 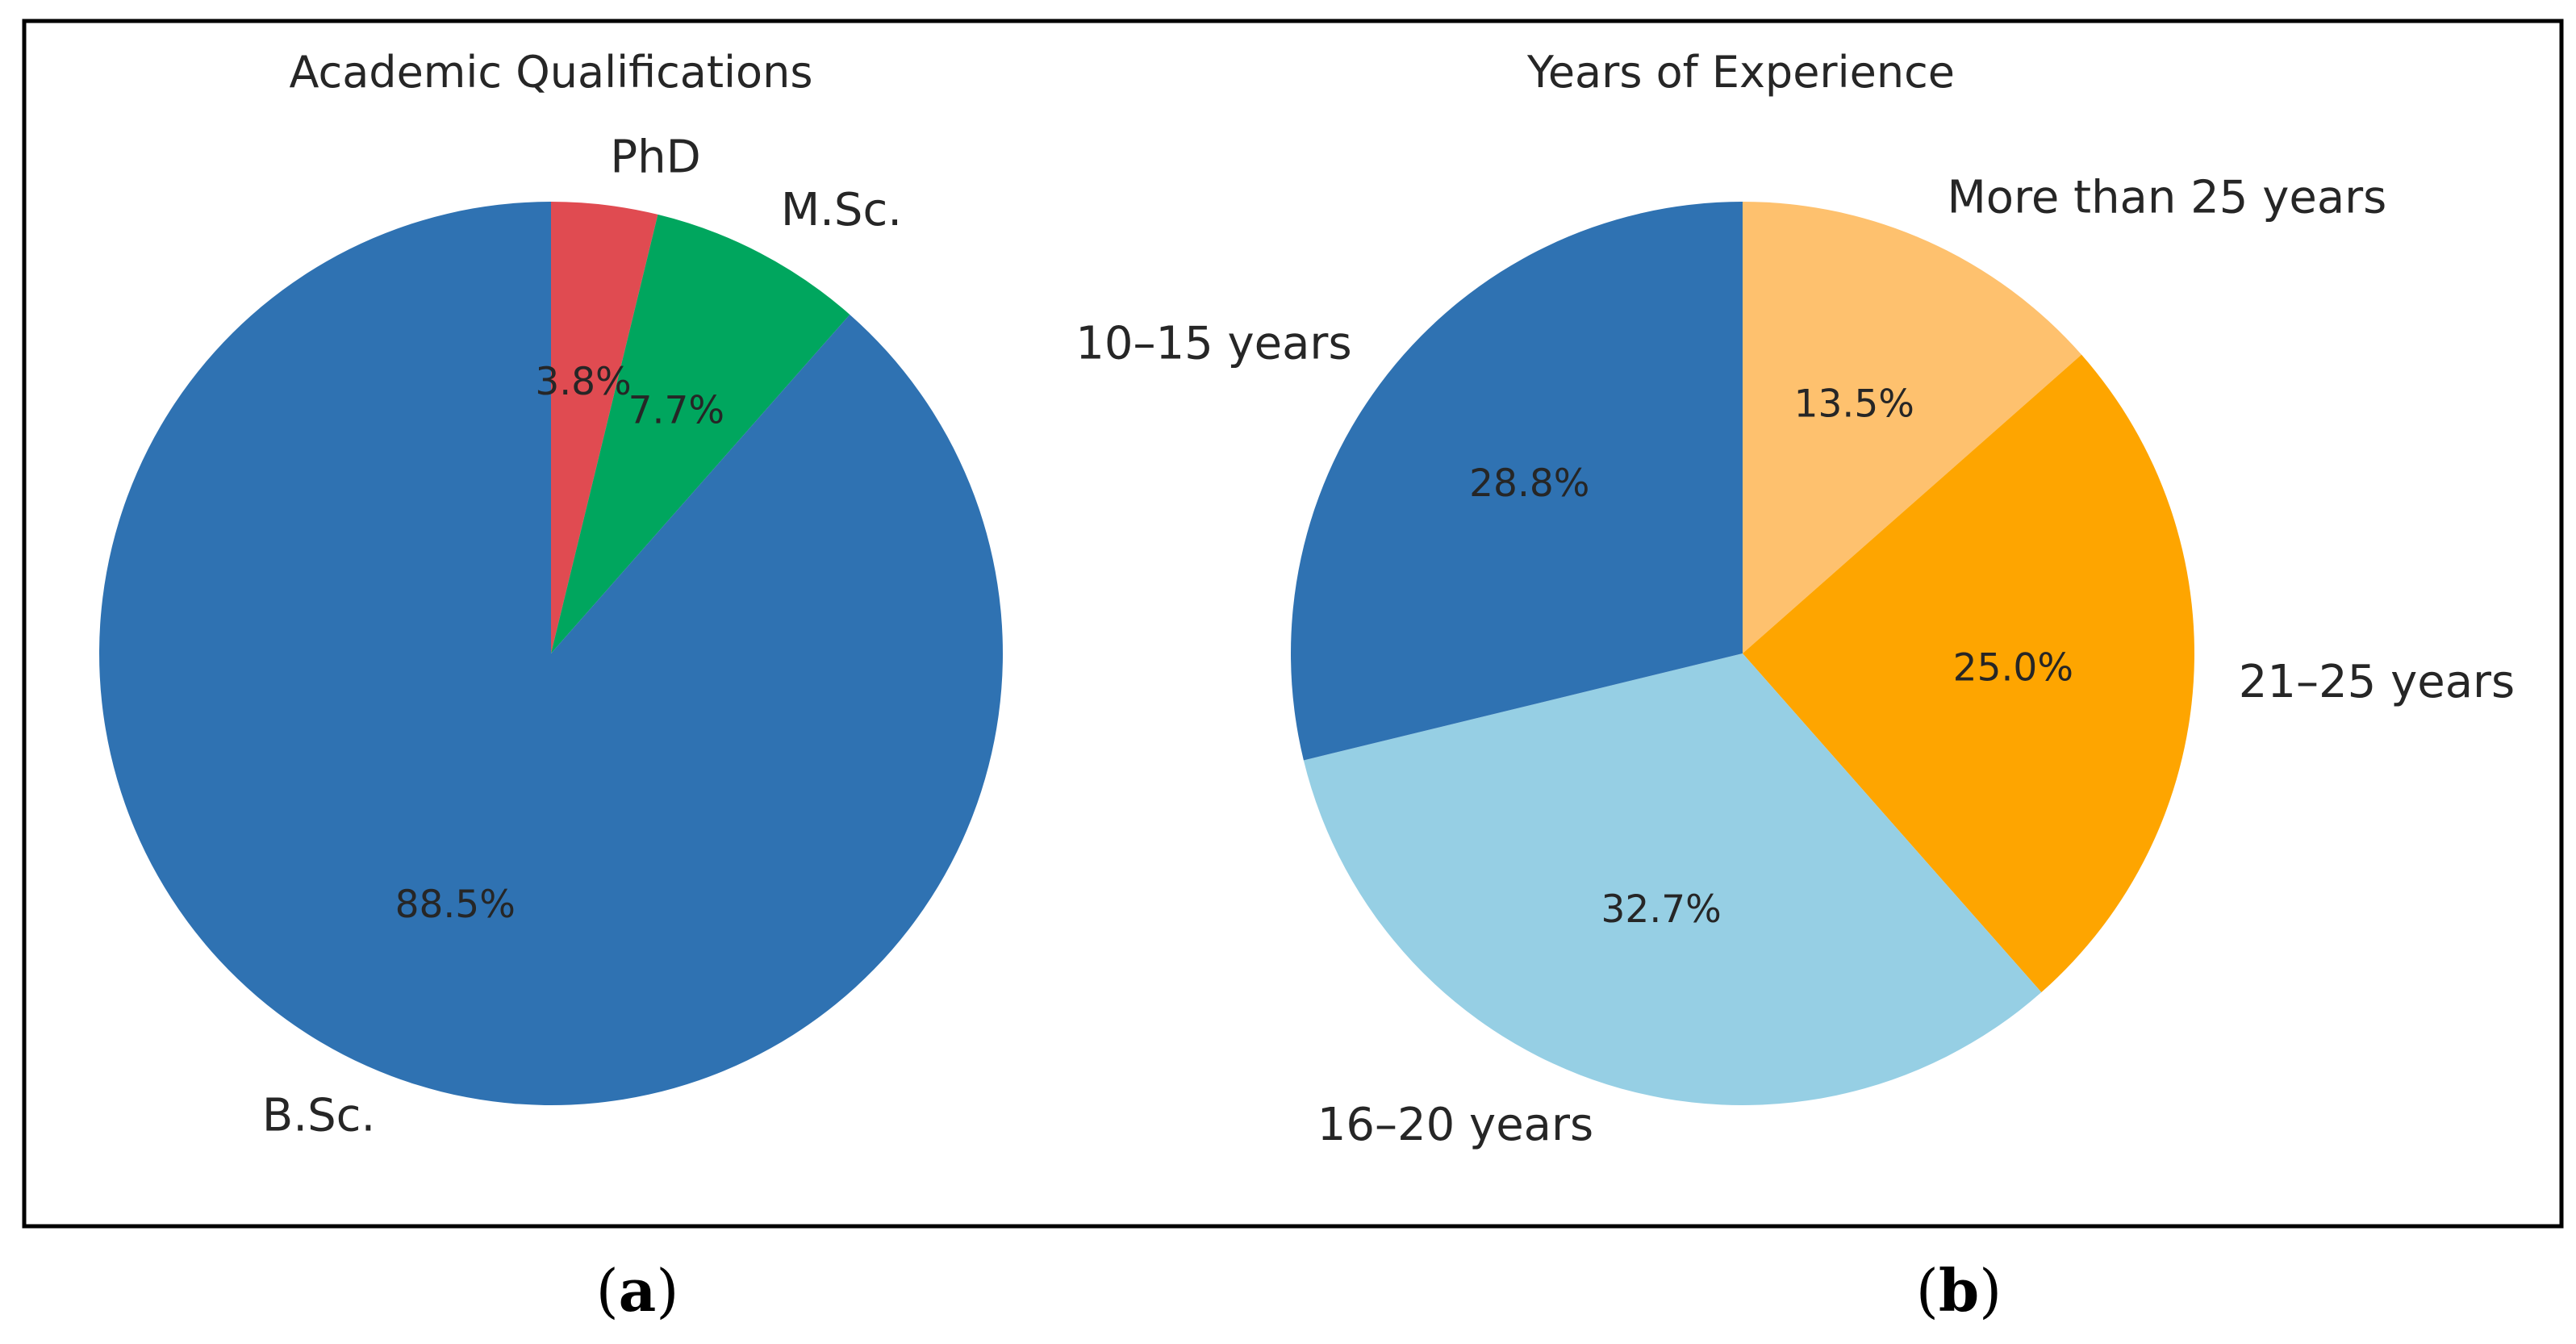 I want to click on pct-label-b-sc: 88.5%, so click(x=455, y=905).